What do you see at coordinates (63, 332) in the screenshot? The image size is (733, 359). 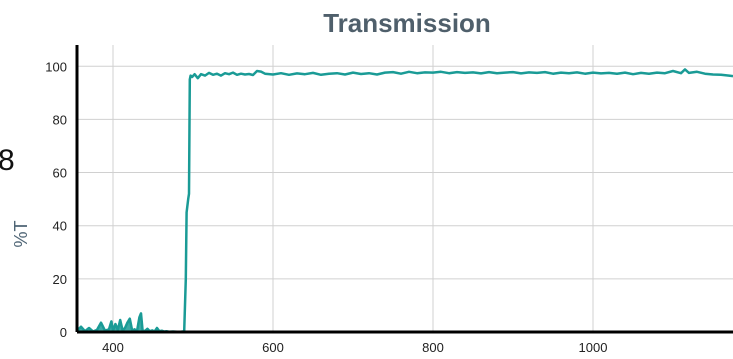 I see `y-tick-label-0: 0` at bounding box center [63, 332].